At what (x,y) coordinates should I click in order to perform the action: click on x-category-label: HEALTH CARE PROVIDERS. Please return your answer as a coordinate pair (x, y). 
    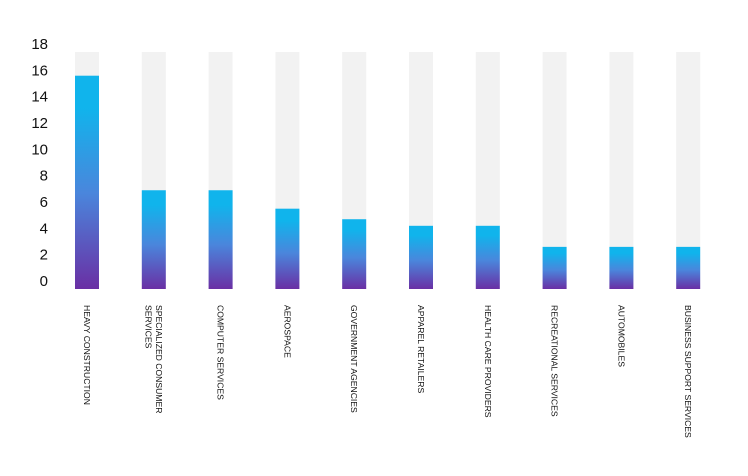
    Looking at the image, I should click on (488, 361).